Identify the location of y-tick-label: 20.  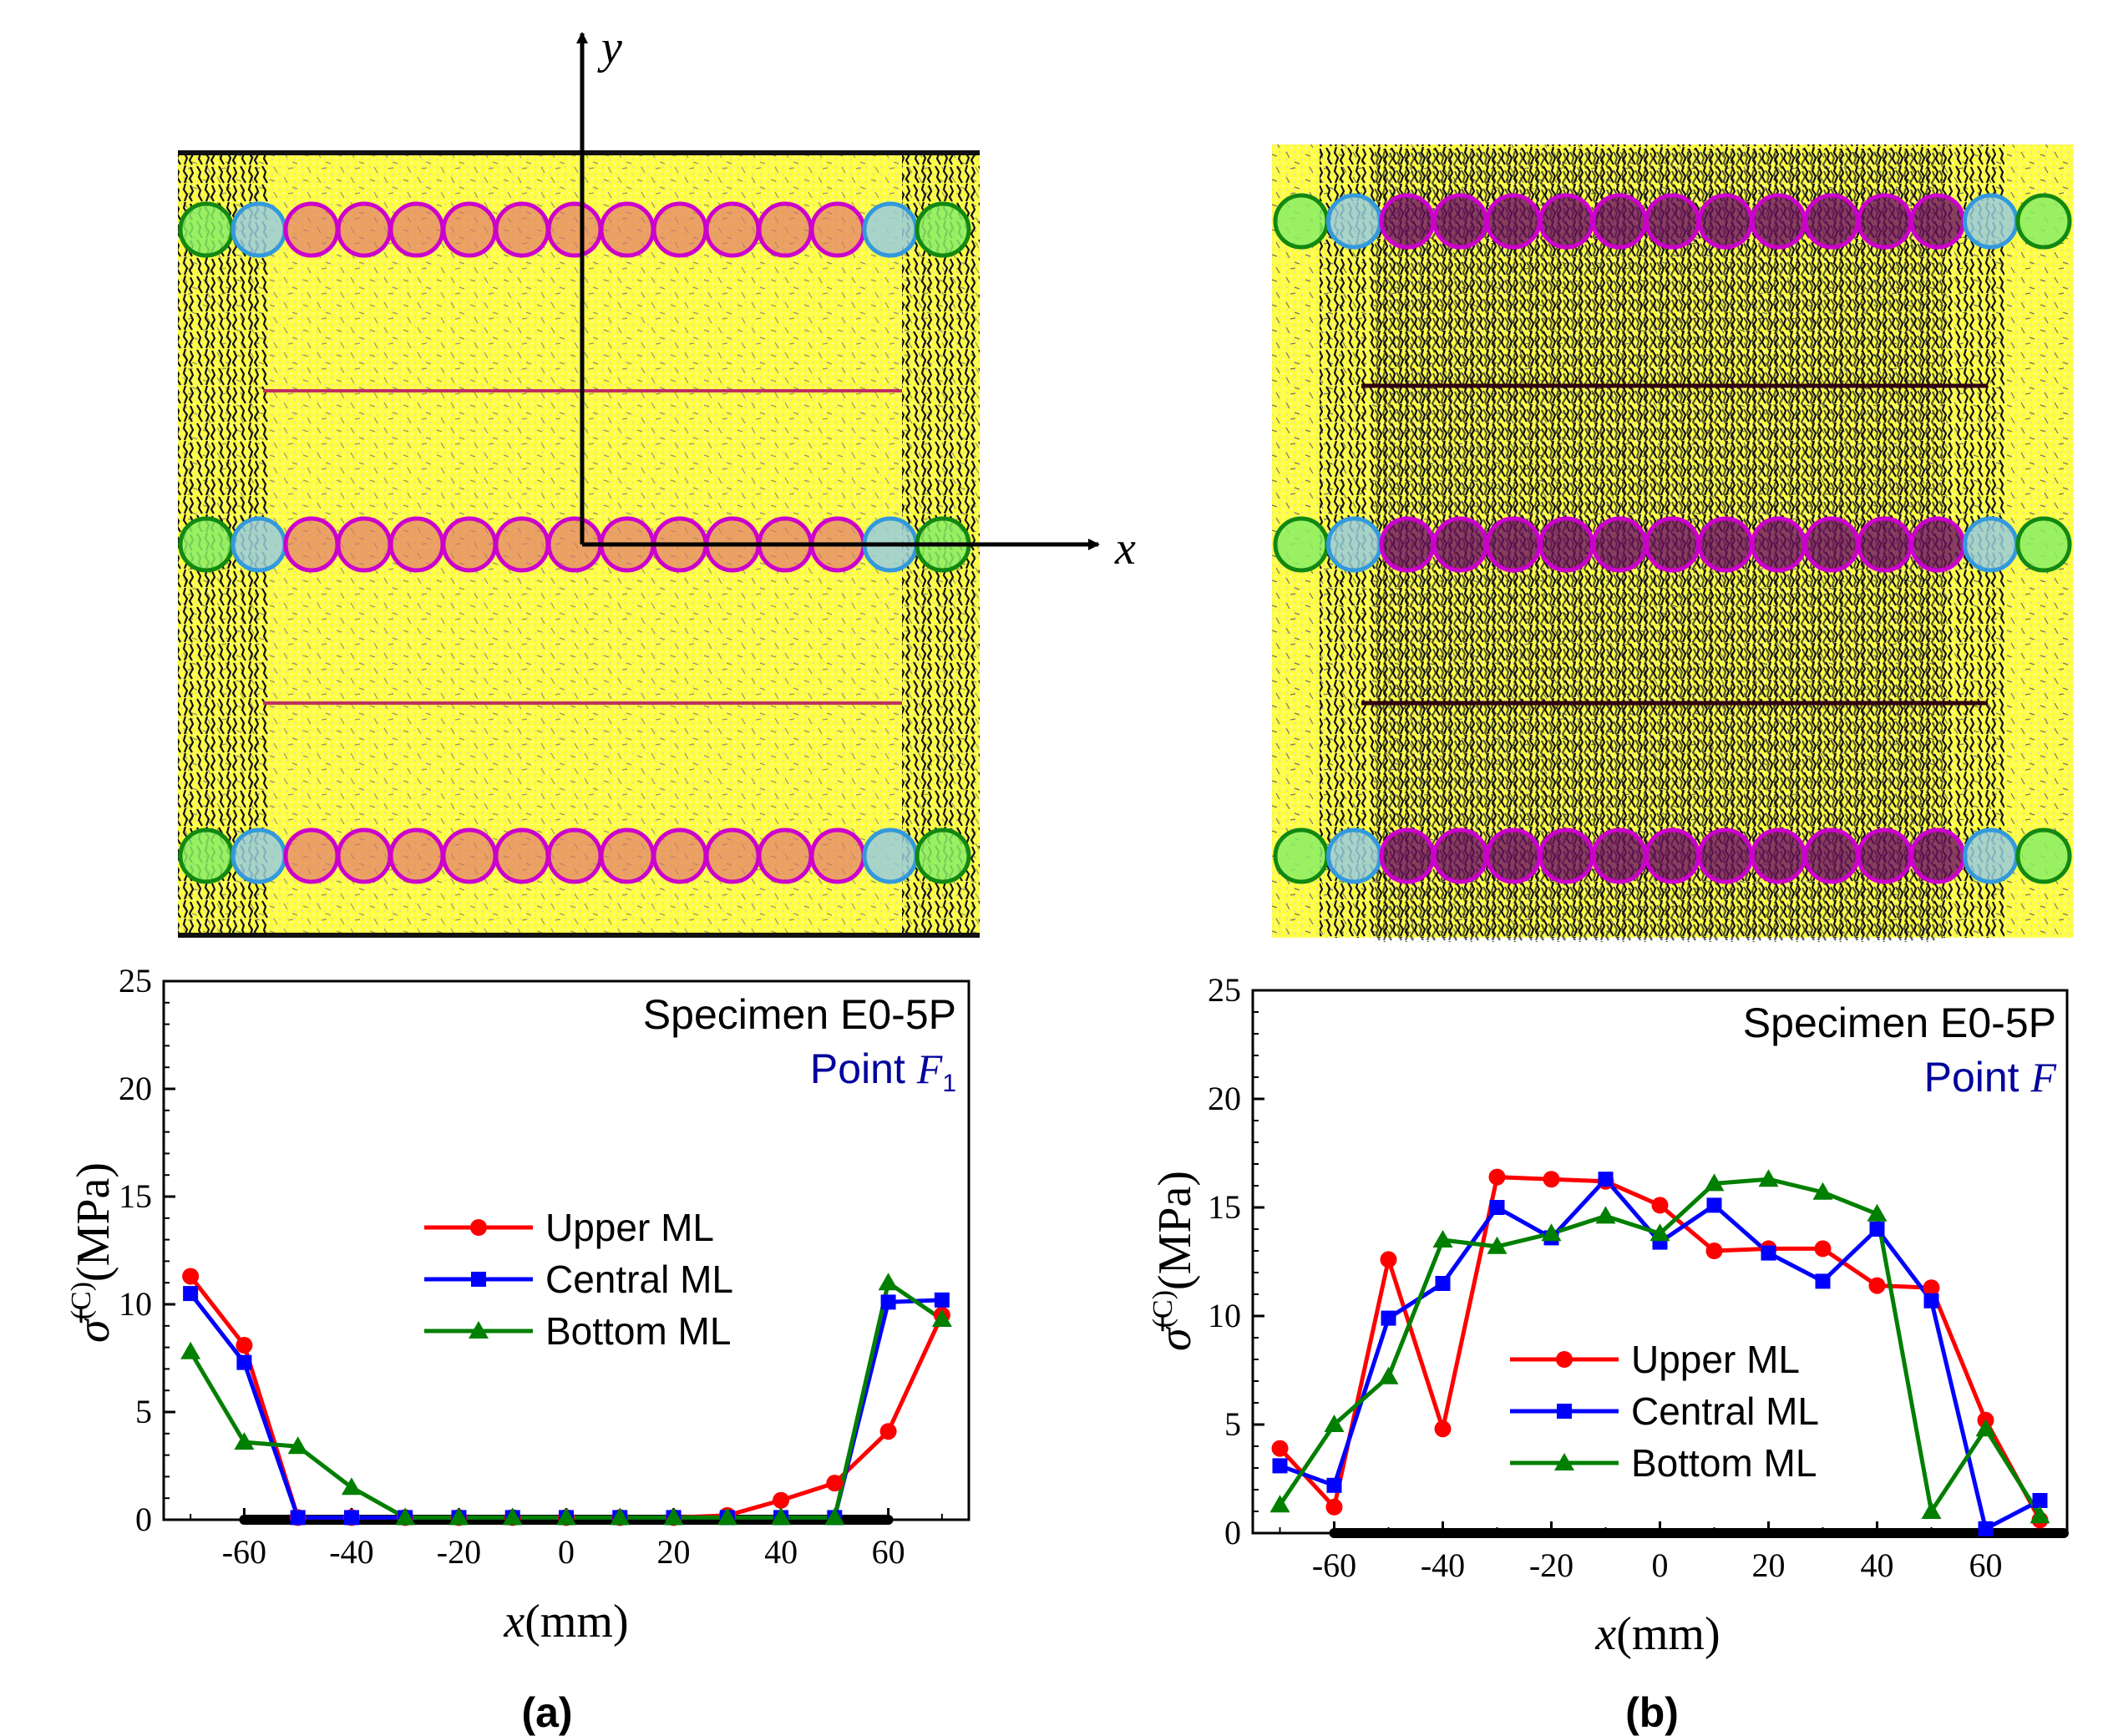
(135, 1088).